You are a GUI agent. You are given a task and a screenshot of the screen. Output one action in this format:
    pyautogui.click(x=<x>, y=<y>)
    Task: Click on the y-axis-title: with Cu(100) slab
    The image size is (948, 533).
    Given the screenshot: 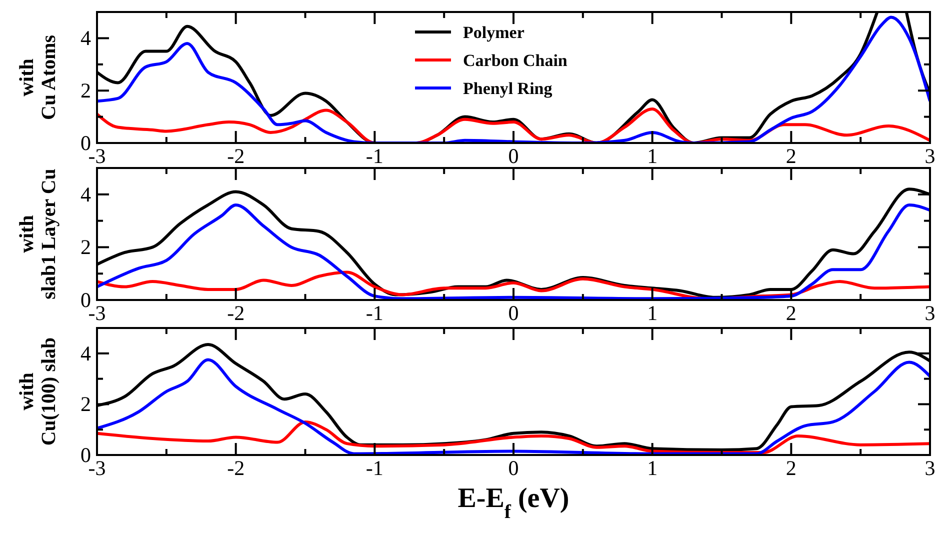 What is the action you would take?
    pyautogui.click(x=38, y=391)
    